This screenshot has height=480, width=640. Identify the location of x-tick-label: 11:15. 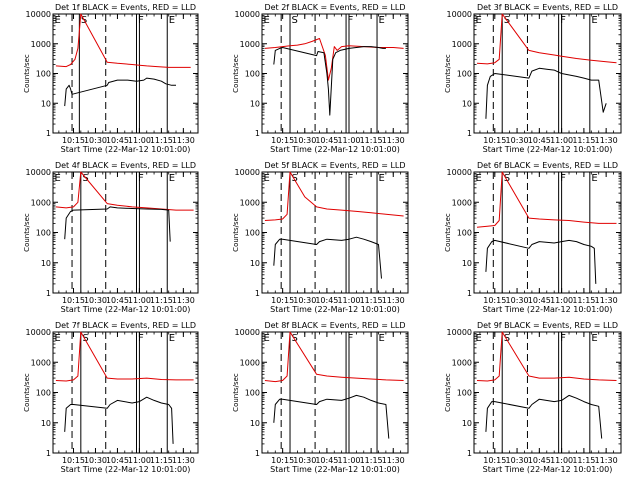
(161, 300).